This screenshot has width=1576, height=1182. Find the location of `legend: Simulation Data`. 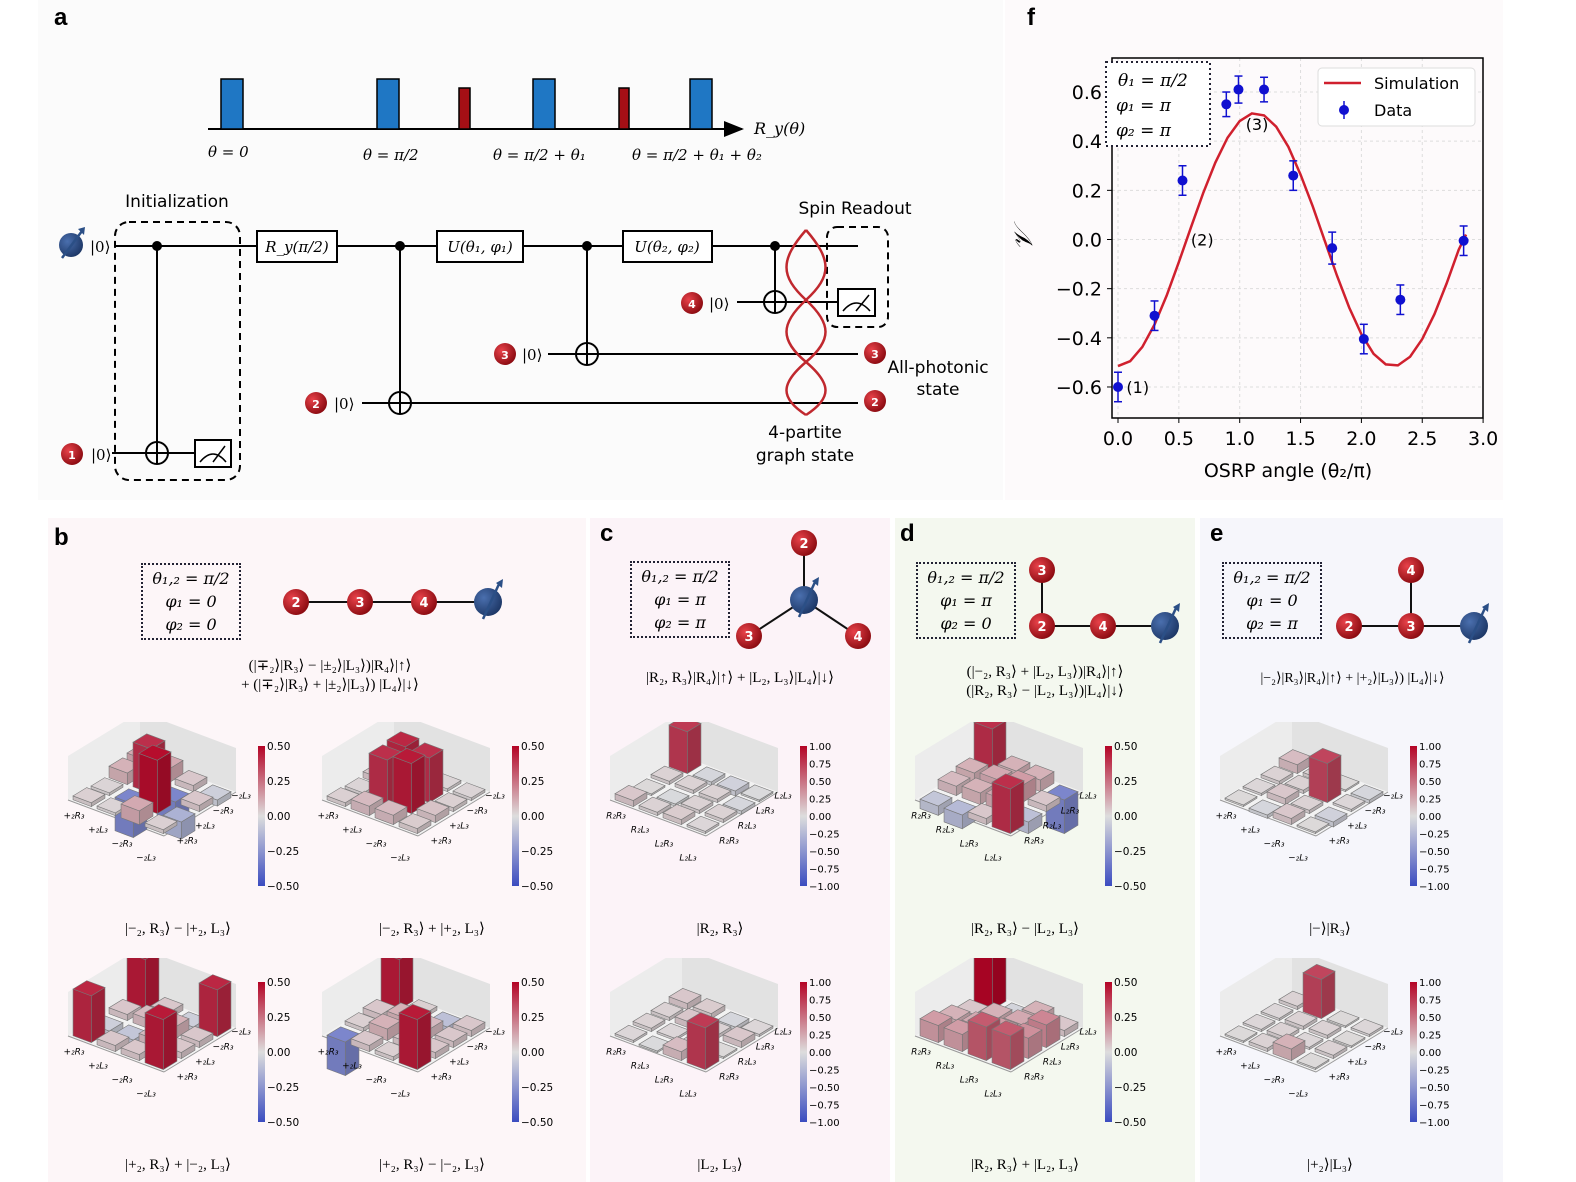

legend: Simulation Data is located at coordinates (1396, 97).